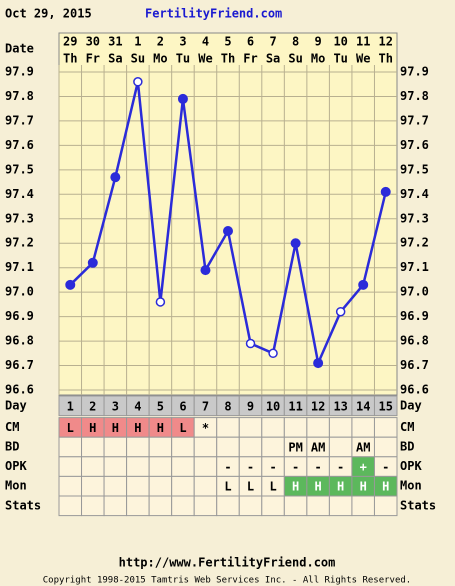 The height and width of the screenshot is (586, 455). Describe the element at coordinates (273, 406) in the screenshot. I see `cell-text: 10` at that location.